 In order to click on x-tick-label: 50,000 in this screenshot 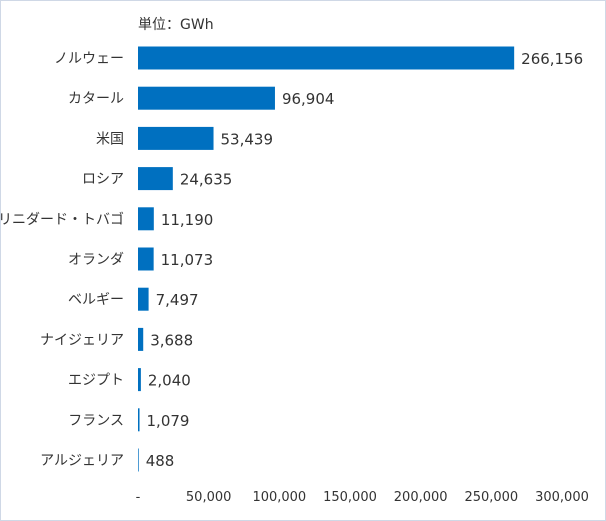, I will do `click(209, 497)`.